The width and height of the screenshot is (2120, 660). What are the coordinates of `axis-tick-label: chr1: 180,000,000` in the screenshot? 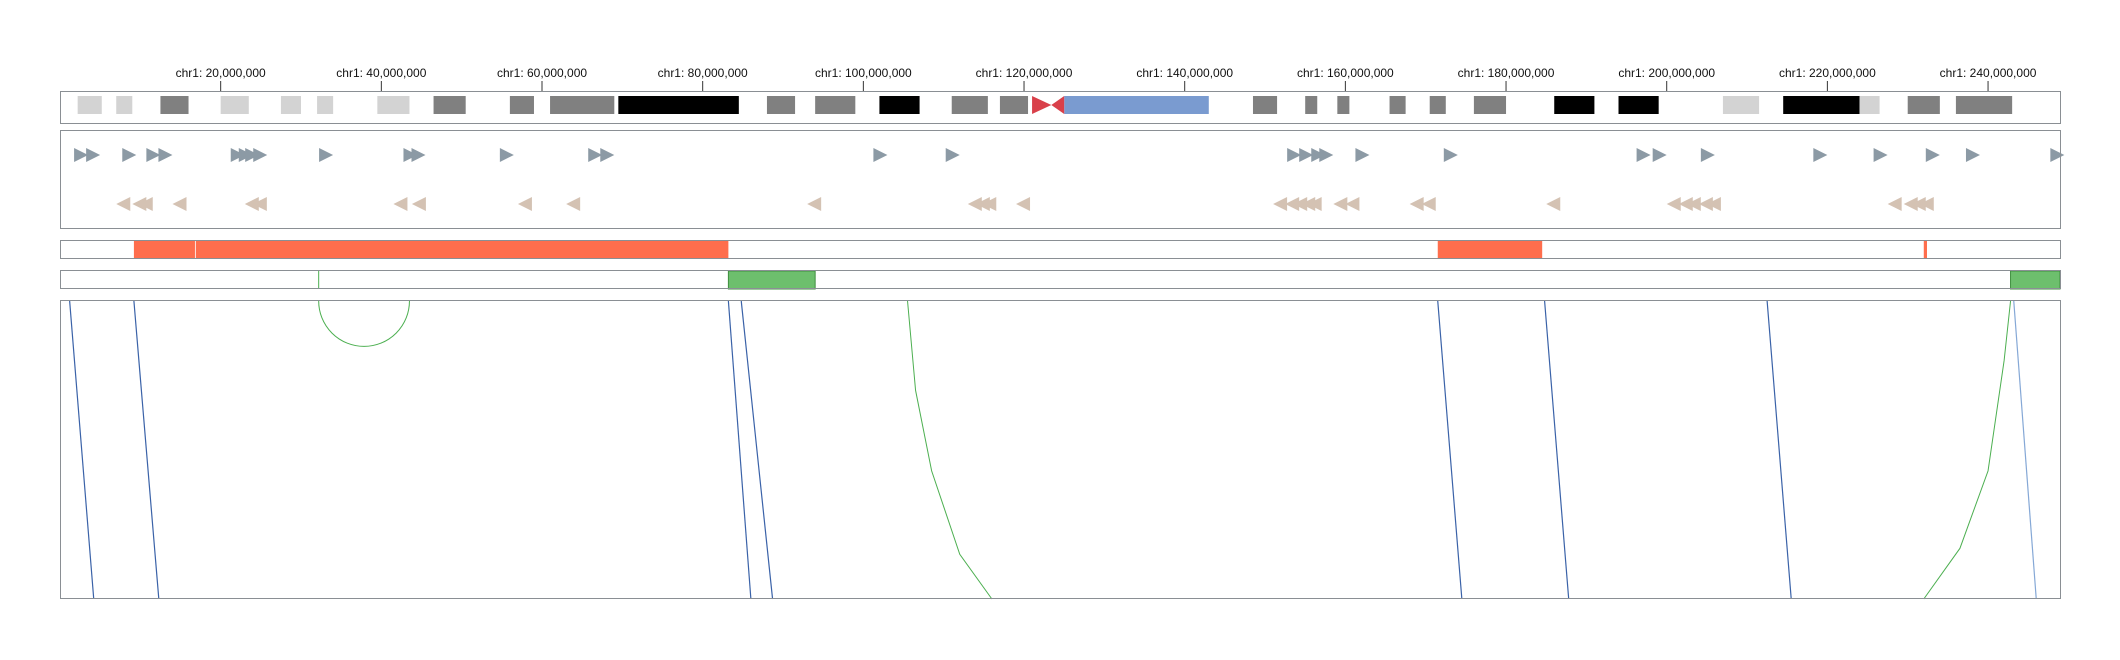 It's located at (1506, 73).